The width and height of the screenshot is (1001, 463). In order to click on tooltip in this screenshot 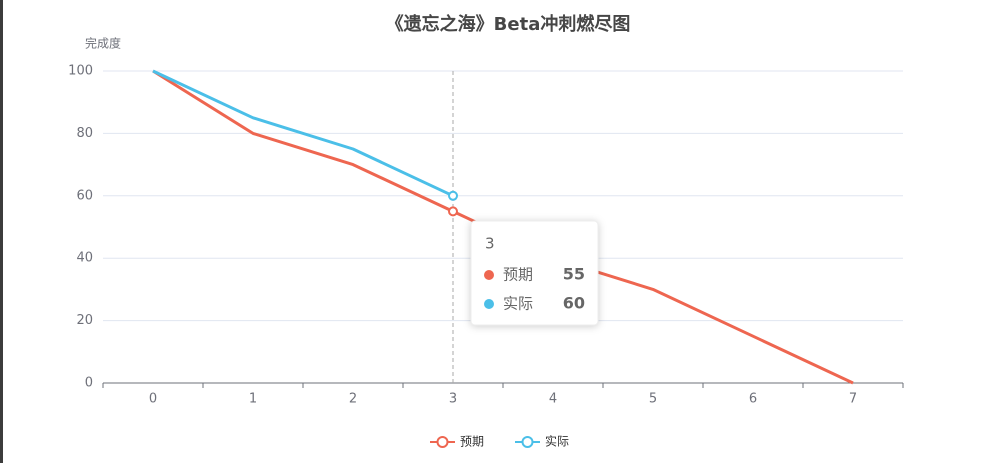, I will do `click(534, 273)`.